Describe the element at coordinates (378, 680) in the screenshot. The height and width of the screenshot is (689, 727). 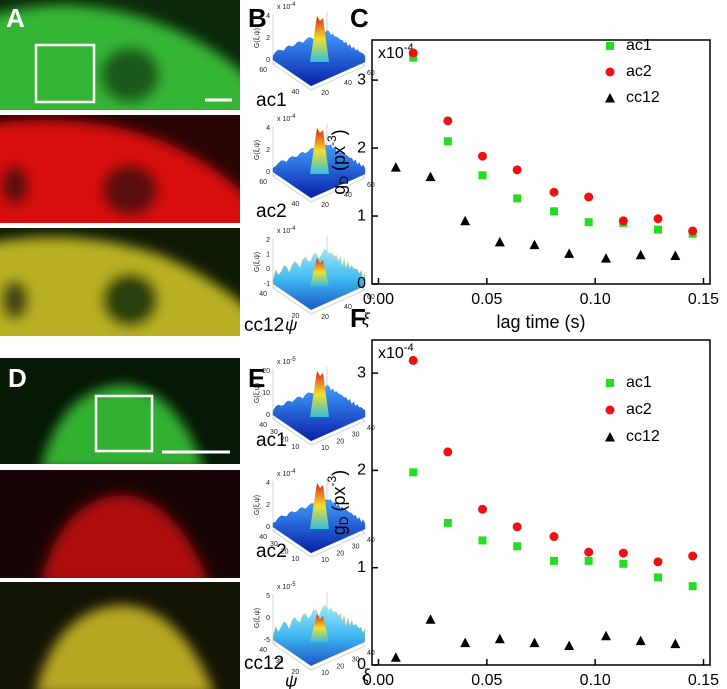
I see `x-tick-label: 0.00` at that location.